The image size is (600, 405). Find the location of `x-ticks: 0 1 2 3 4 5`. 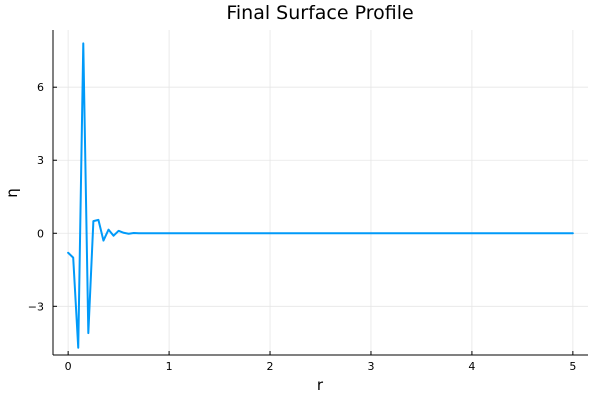

x-ticks: 0 1 2 3 4 5 is located at coordinates (320, 362).